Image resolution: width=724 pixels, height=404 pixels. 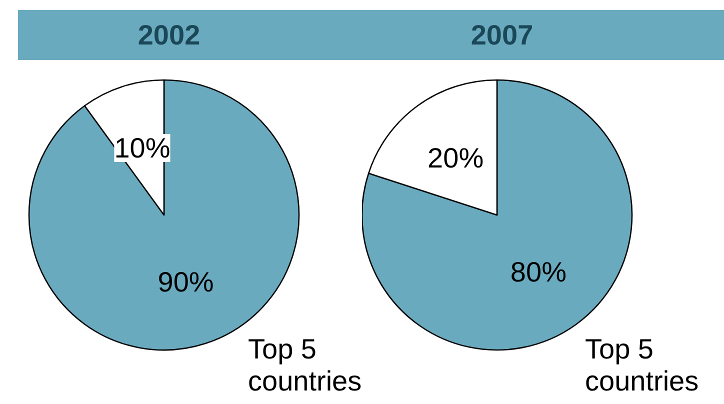 What do you see at coordinates (502, 35) in the screenshot?
I see `chart-title: 2007` at bounding box center [502, 35].